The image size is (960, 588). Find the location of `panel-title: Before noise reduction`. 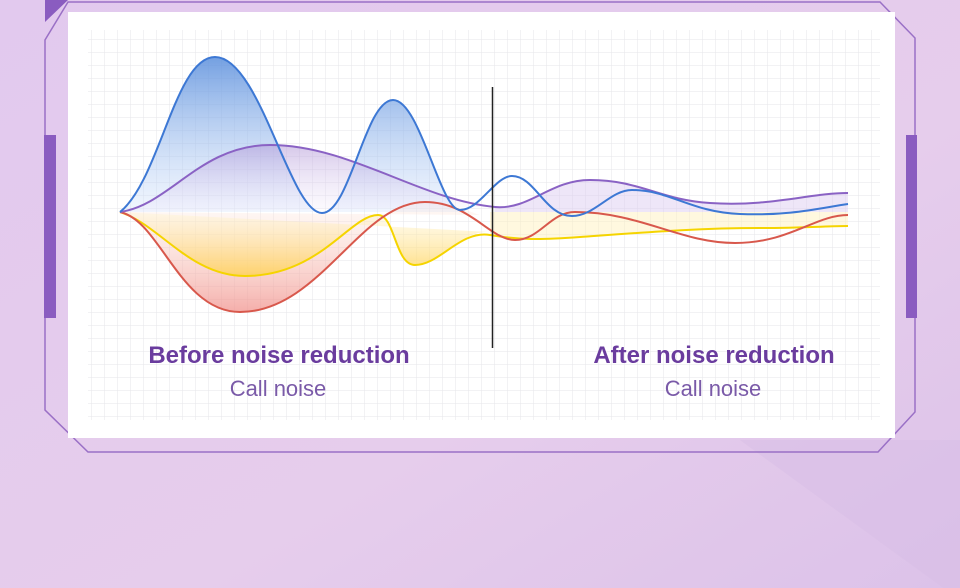

panel-title: Before noise reduction is located at coordinates (278, 355).